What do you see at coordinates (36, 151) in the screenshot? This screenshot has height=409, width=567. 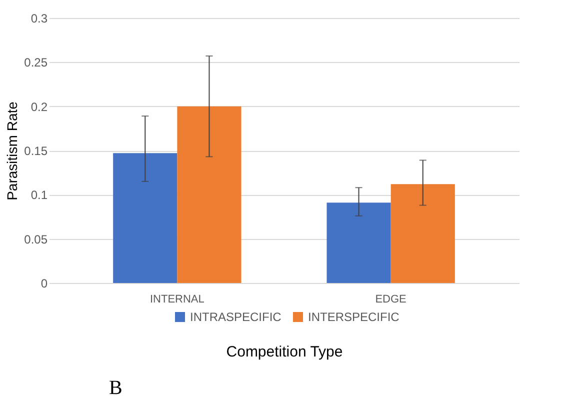 I see `y-tick-label: 0.15` at bounding box center [36, 151].